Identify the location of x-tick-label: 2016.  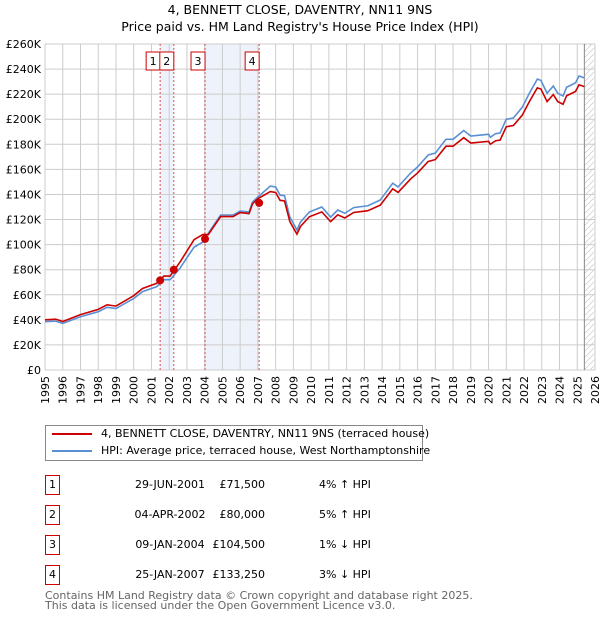
(418, 390).